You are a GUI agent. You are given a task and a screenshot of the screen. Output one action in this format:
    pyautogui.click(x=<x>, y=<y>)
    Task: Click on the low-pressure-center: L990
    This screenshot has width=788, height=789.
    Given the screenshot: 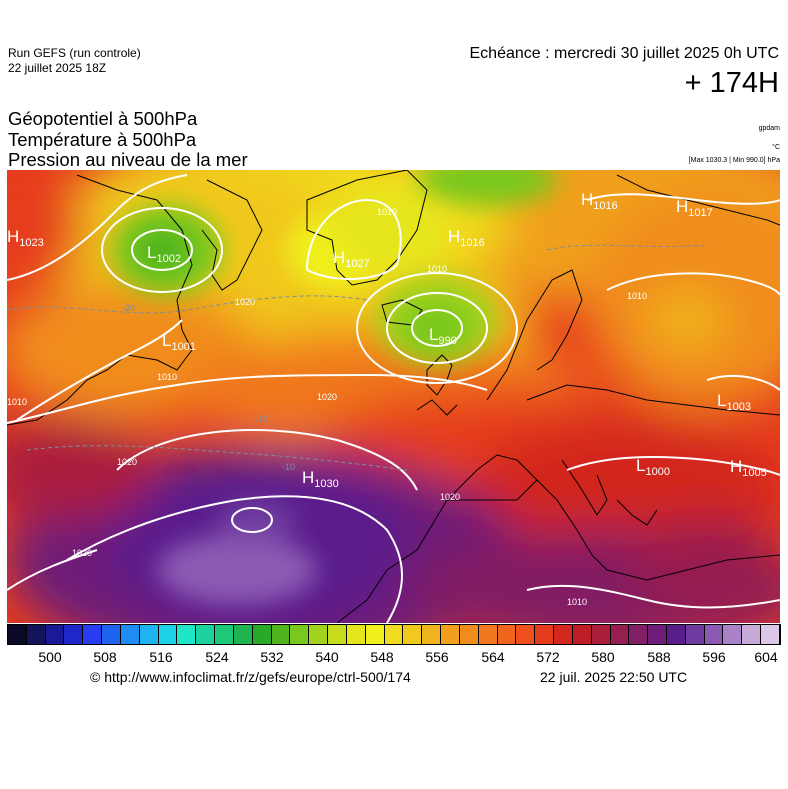 What is the action you would take?
    pyautogui.click(x=443, y=336)
    